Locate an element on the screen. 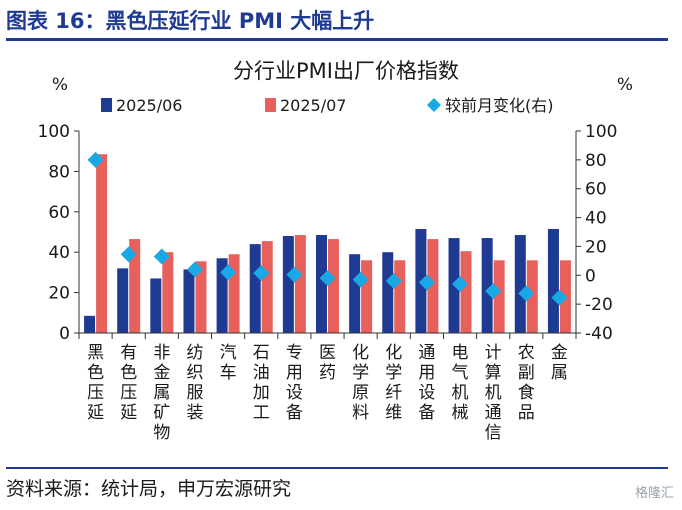  legend-label-2025-07: 2025/07 is located at coordinates (313, 105).